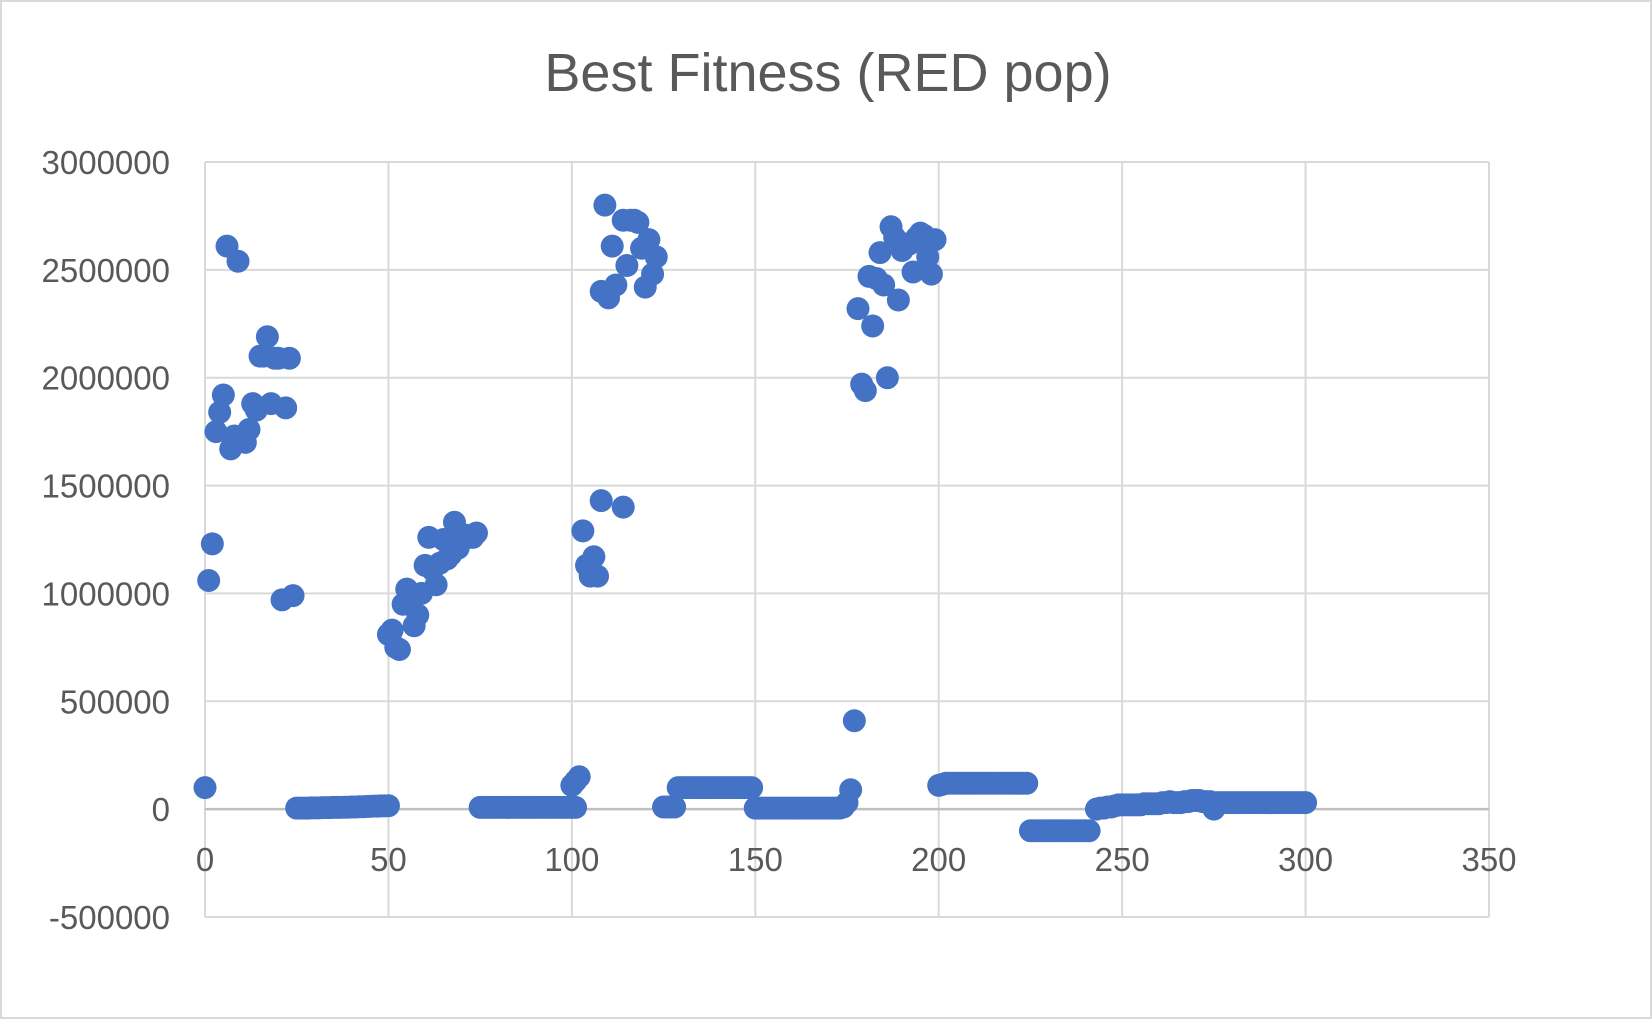  What do you see at coordinates (106, 270) in the screenshot?
I see `y-tick-label: 2500000` at bounding box center [106, 270].